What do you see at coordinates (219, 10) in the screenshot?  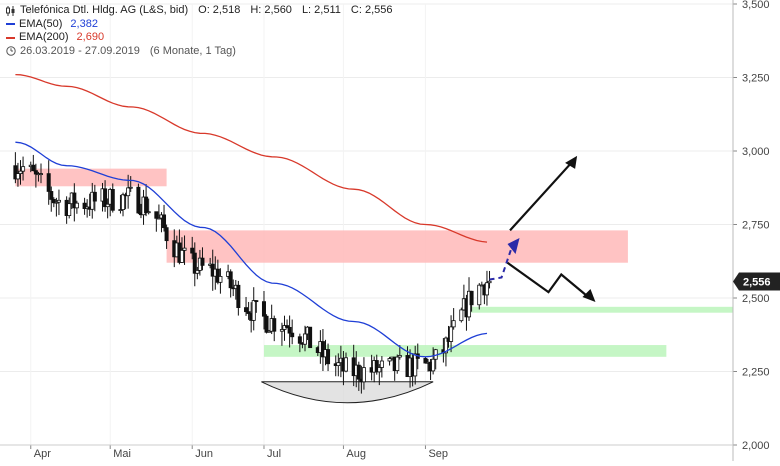 I see `ohlc-open: O: 2,518` at bounding box center [219, 10].